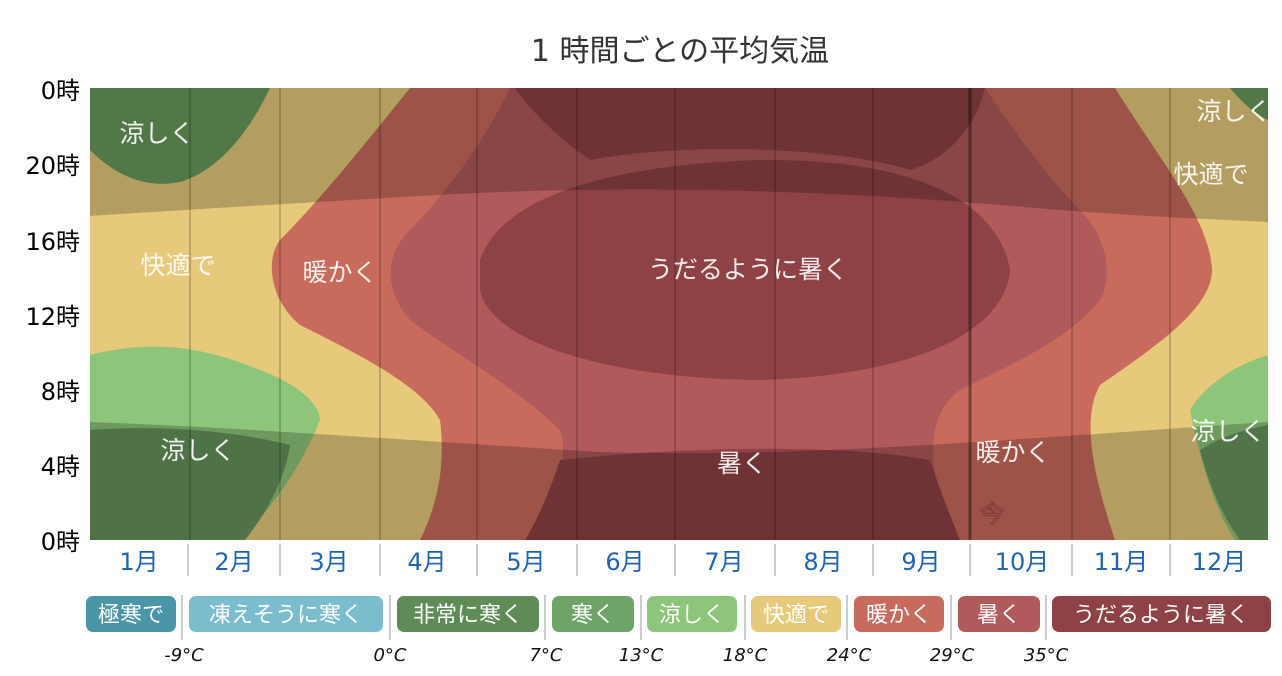  What do you see at coordinates (748, 269) in the screenshot?
I see `region-label: うだるように暑く` at bounding box center [748, 269].